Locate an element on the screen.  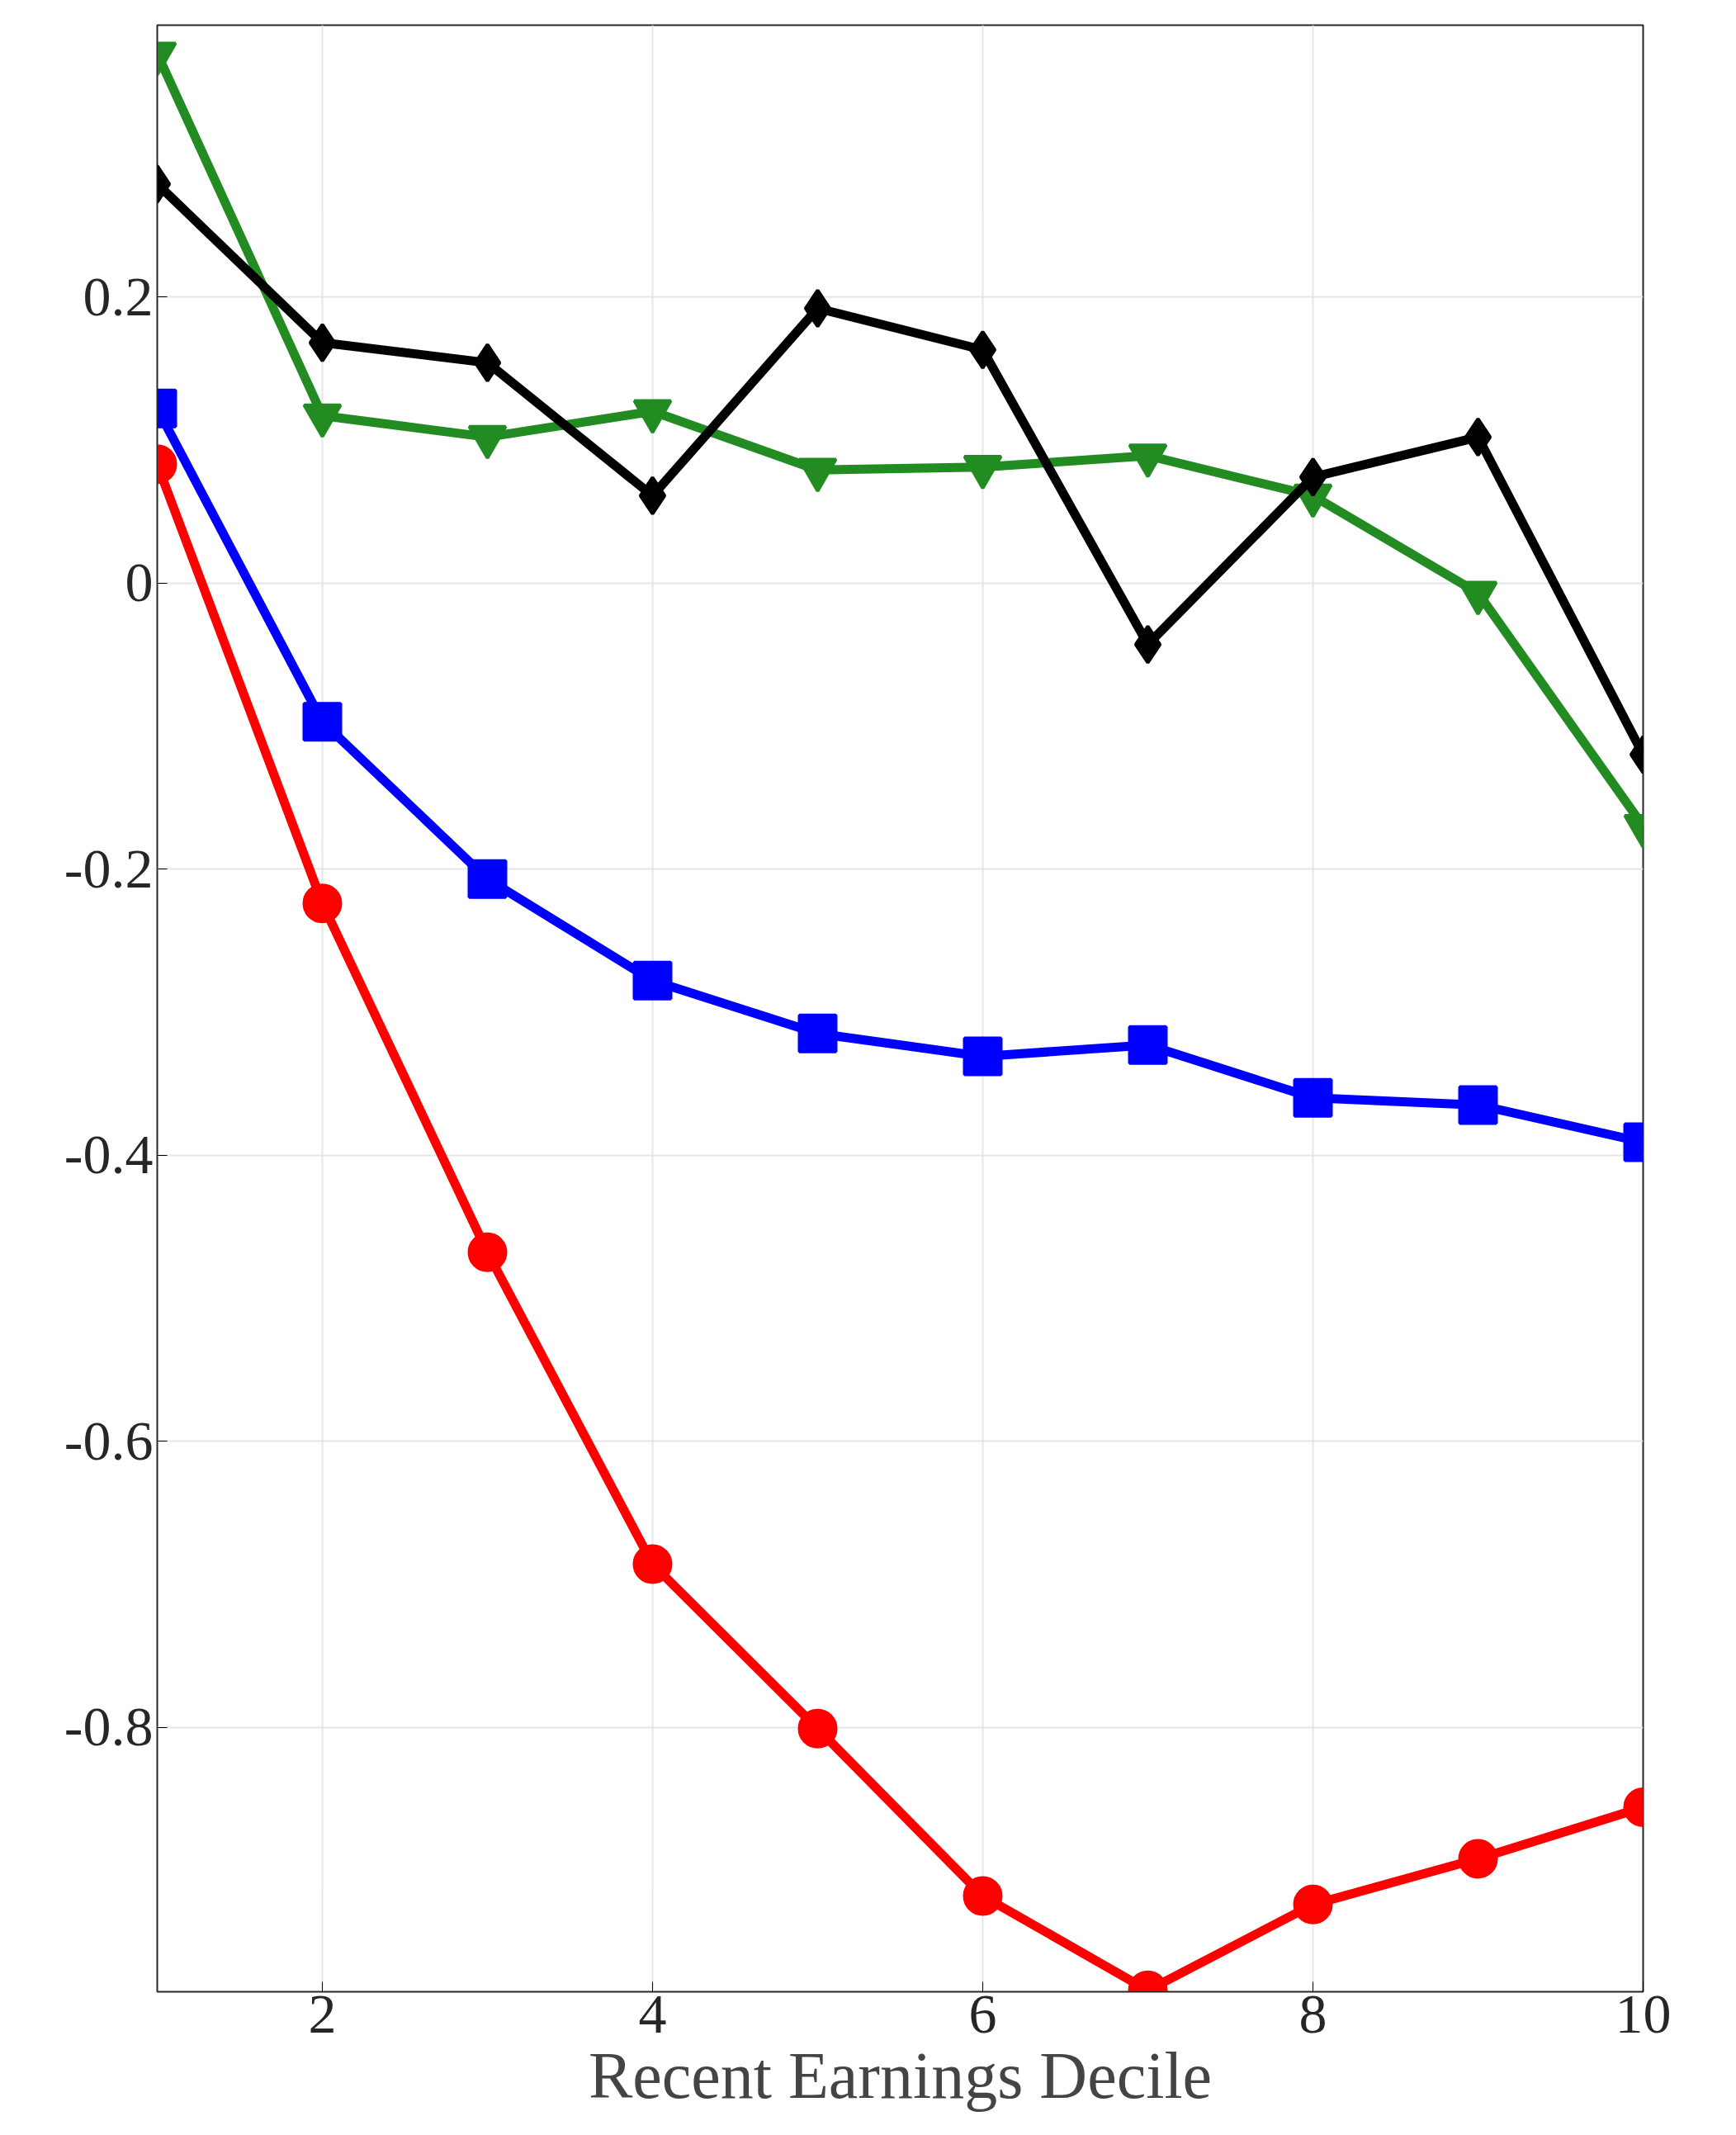
y-tick-label: 0 is located at coordinates (139, 582).